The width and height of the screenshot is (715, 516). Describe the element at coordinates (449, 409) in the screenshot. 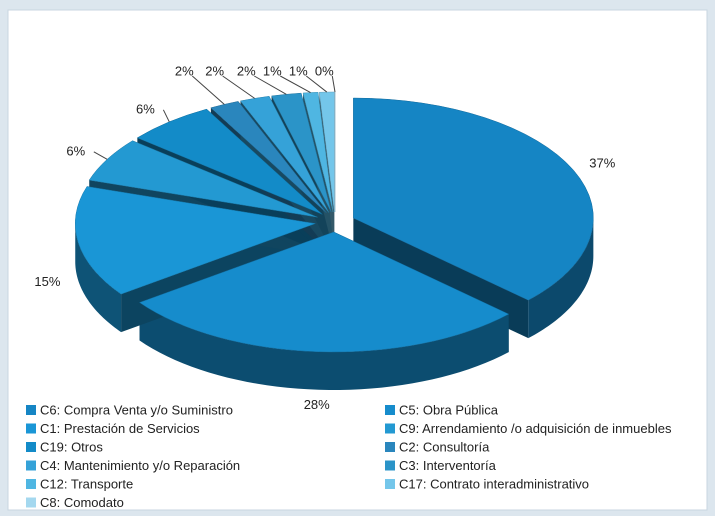

I see `legend-label: C5: Obra Pública` at that location.